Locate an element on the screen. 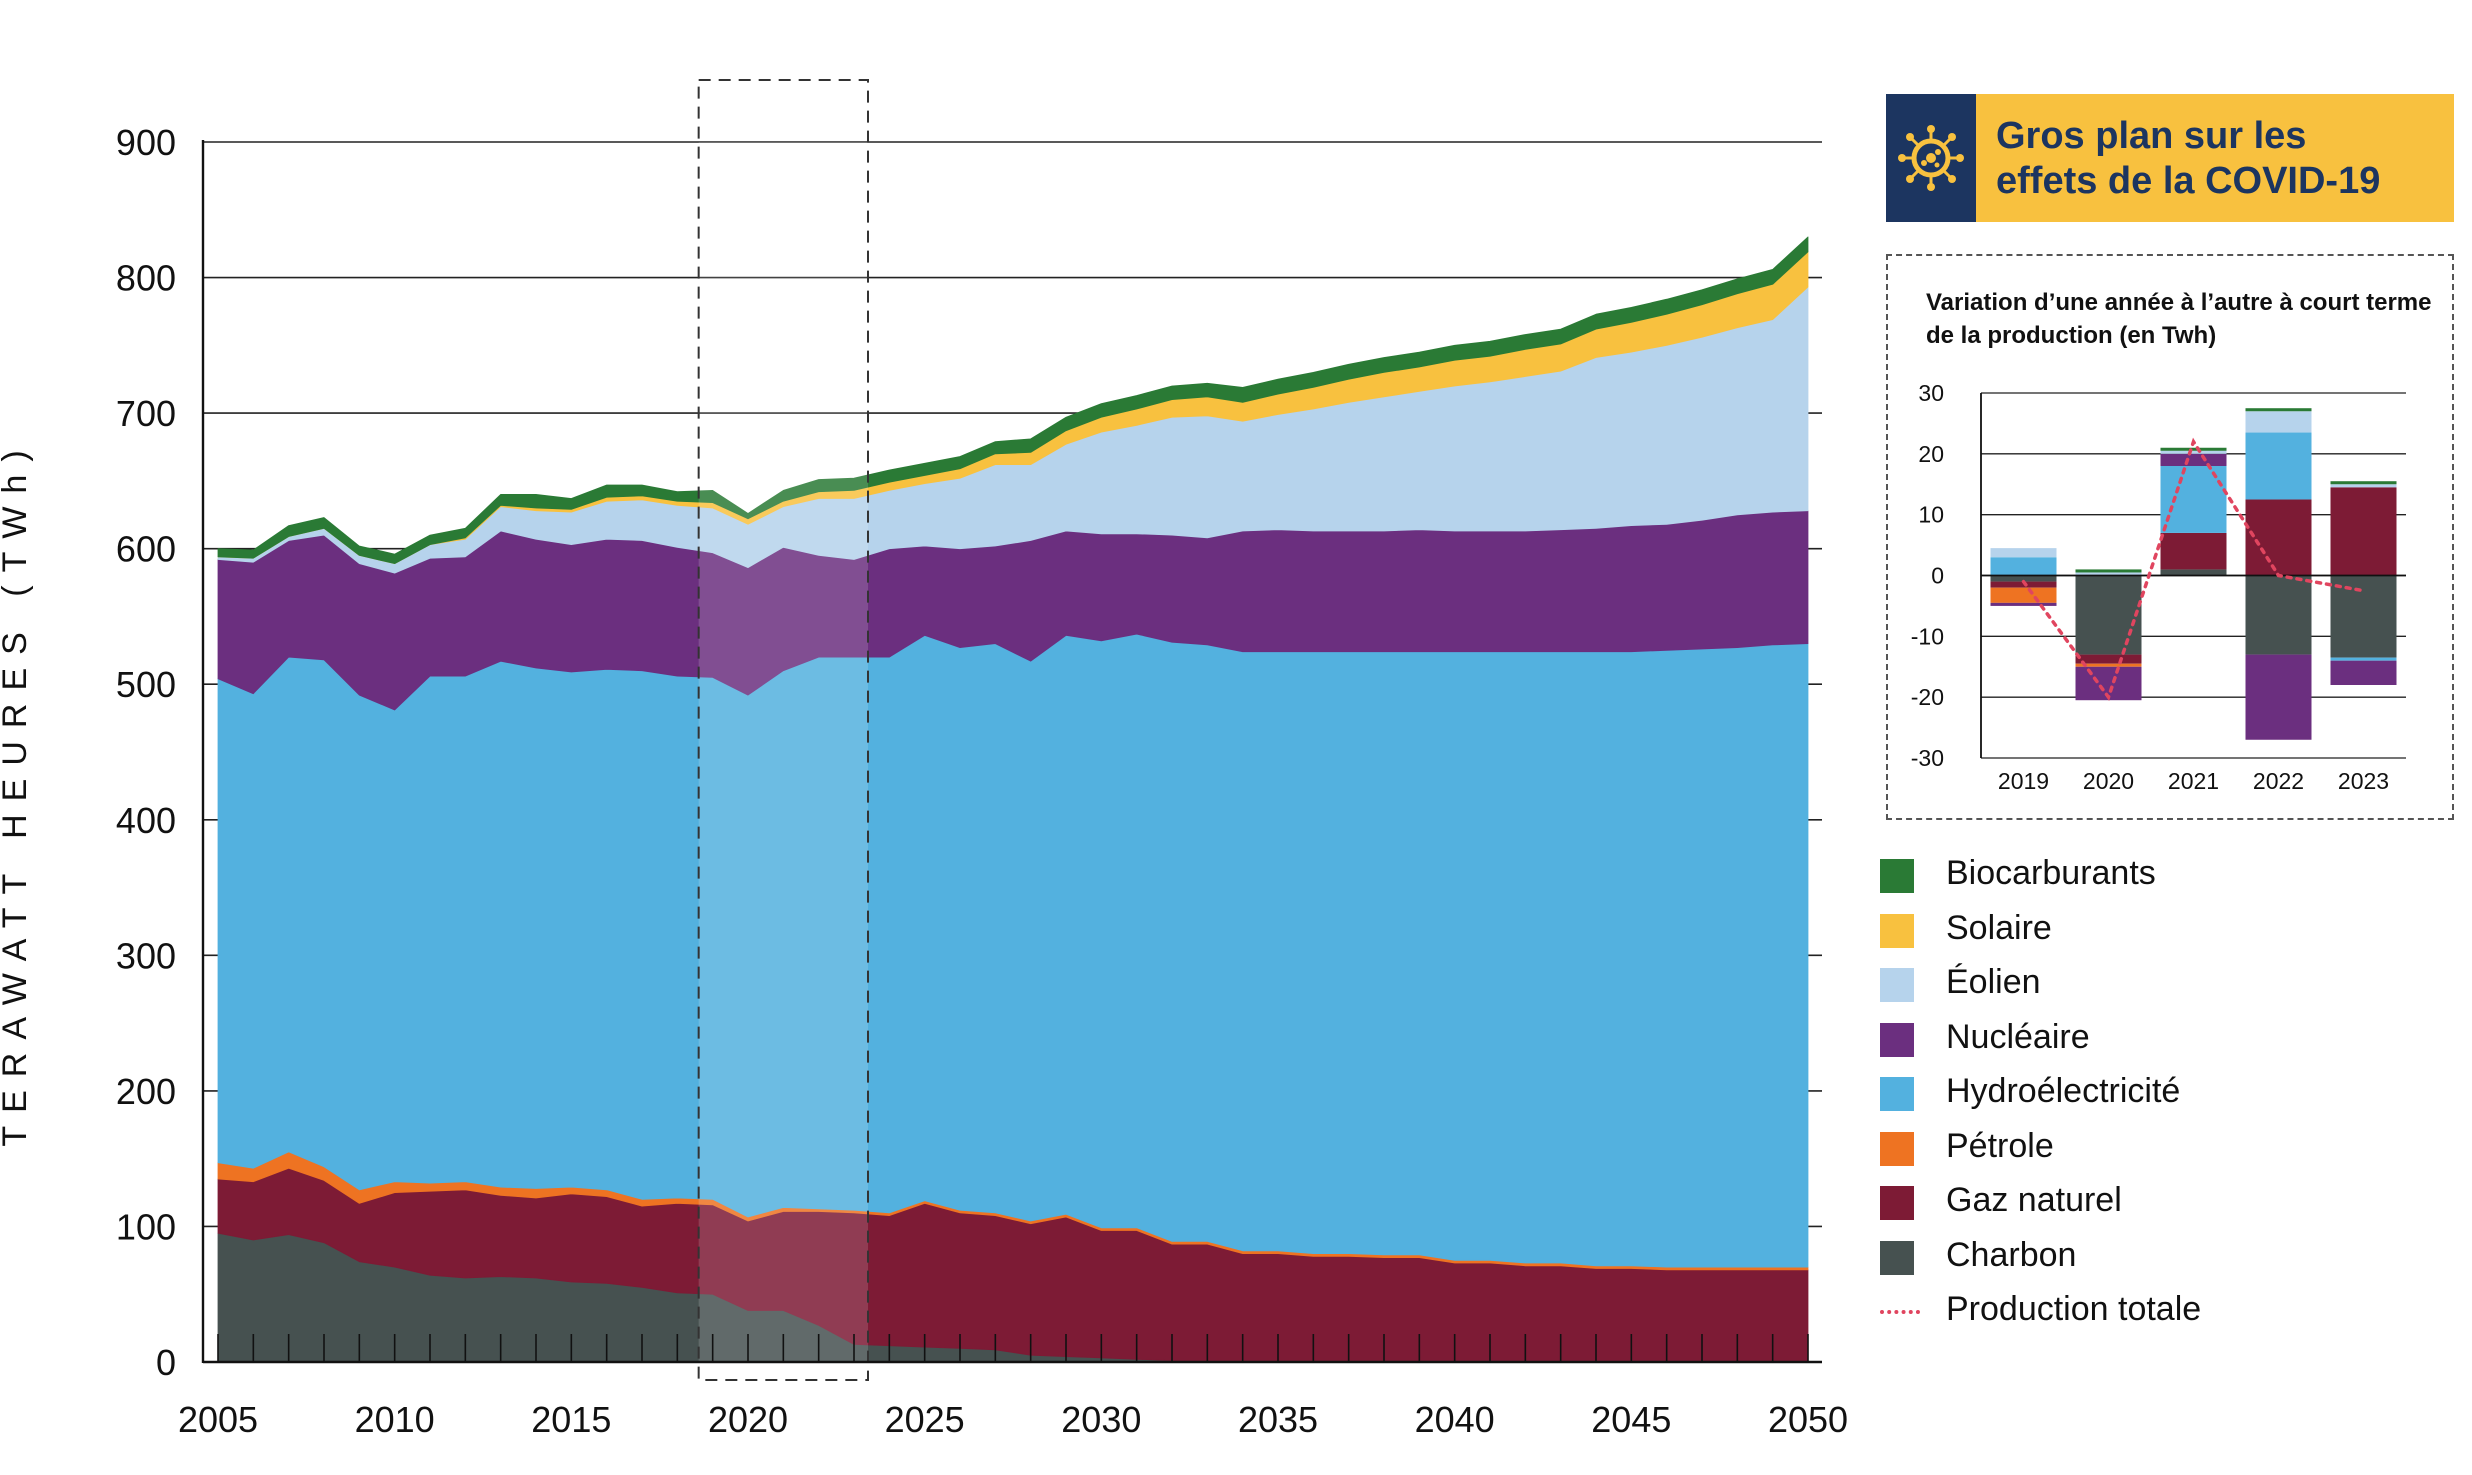 The height and width of the screenshot is (1475, 2472). inset-x-tick-label: 2022 is located at coordinates (2278, 781).